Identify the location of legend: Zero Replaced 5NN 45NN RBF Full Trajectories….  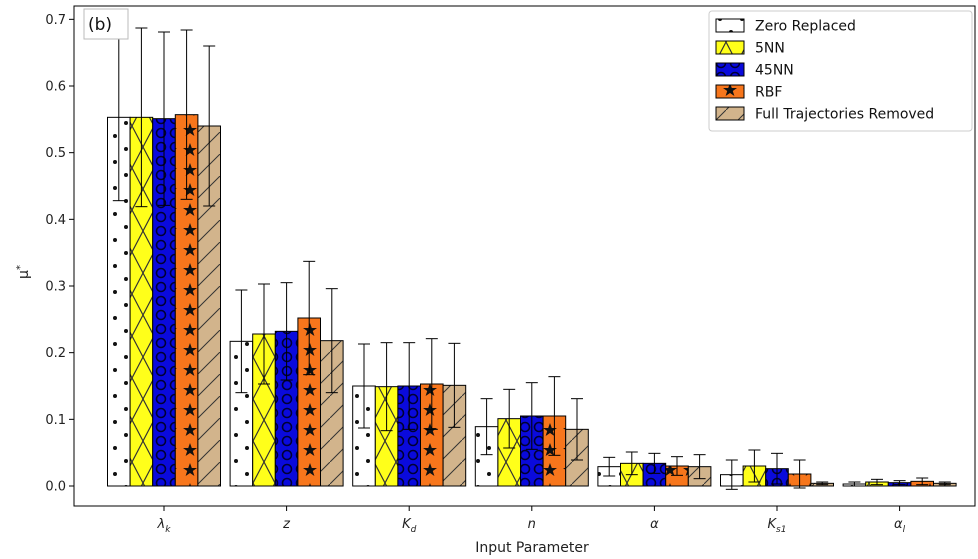
(840, 71).